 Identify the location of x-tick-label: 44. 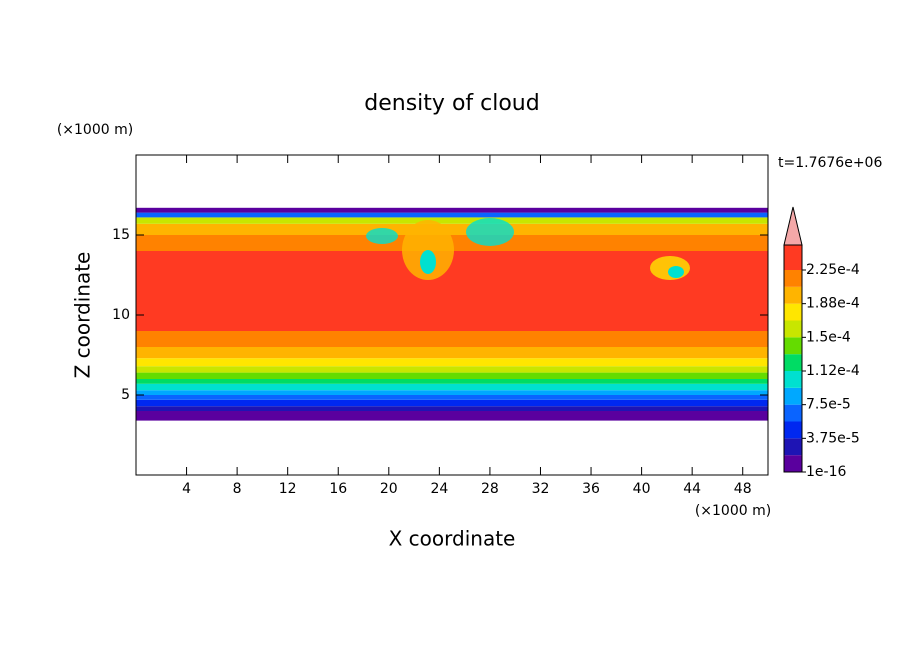
(692, 489).